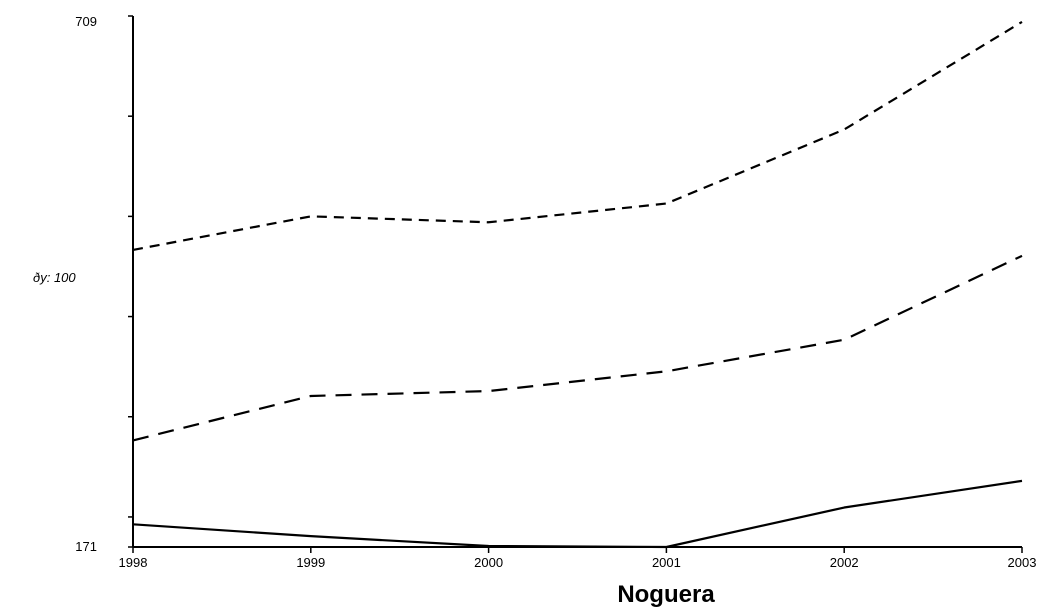 The height and width of the screenshot is (611, 1044). I want to click on x-tick-label: 2000, so click(488, 562).